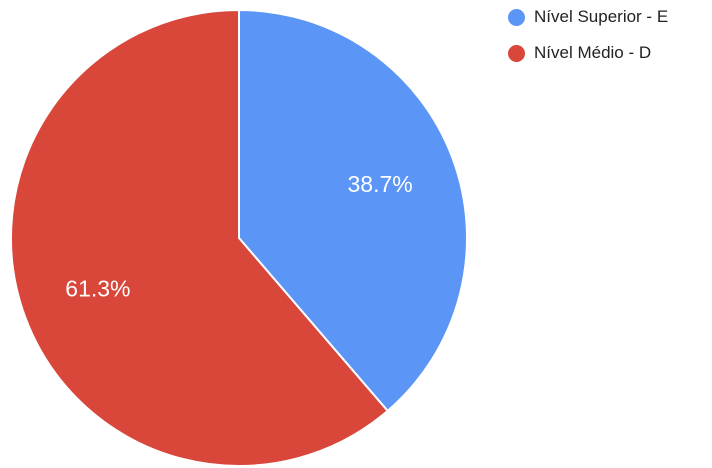 This screenshot has height=468, width=712. I want to click on legend: Nível Superior - E Nível Médio - D, so click(588, 42).